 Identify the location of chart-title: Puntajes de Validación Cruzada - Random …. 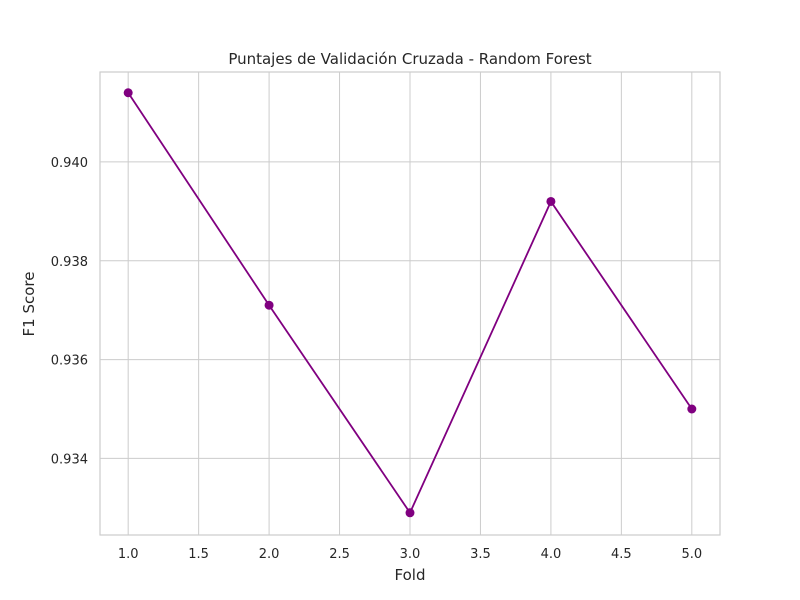
(409, 59).